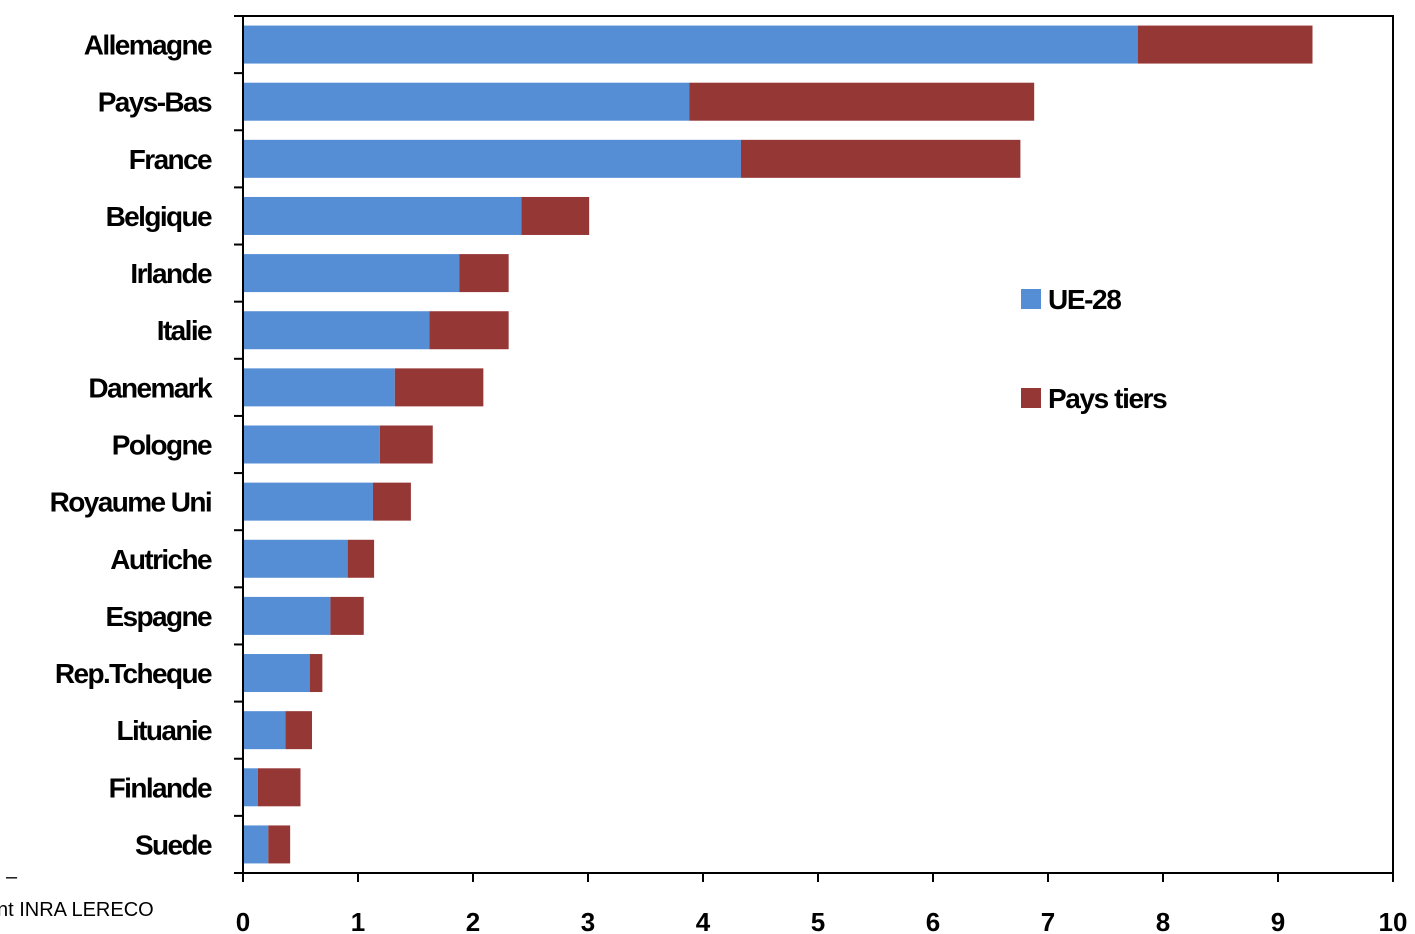 This screenshot has width=1415, height=934. Describe the element at coordinates (933, 920) in the screenshot. I see `x-tick-label-6: 6` at that location.